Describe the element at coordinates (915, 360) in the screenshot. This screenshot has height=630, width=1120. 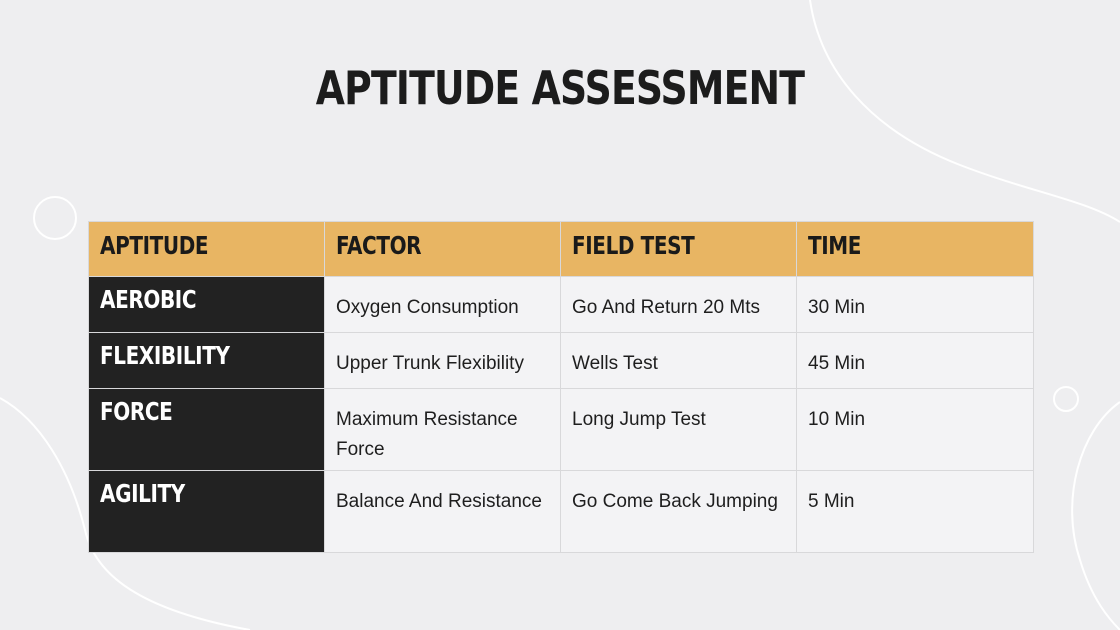
I see `time-cell: 45 Min` at that location.